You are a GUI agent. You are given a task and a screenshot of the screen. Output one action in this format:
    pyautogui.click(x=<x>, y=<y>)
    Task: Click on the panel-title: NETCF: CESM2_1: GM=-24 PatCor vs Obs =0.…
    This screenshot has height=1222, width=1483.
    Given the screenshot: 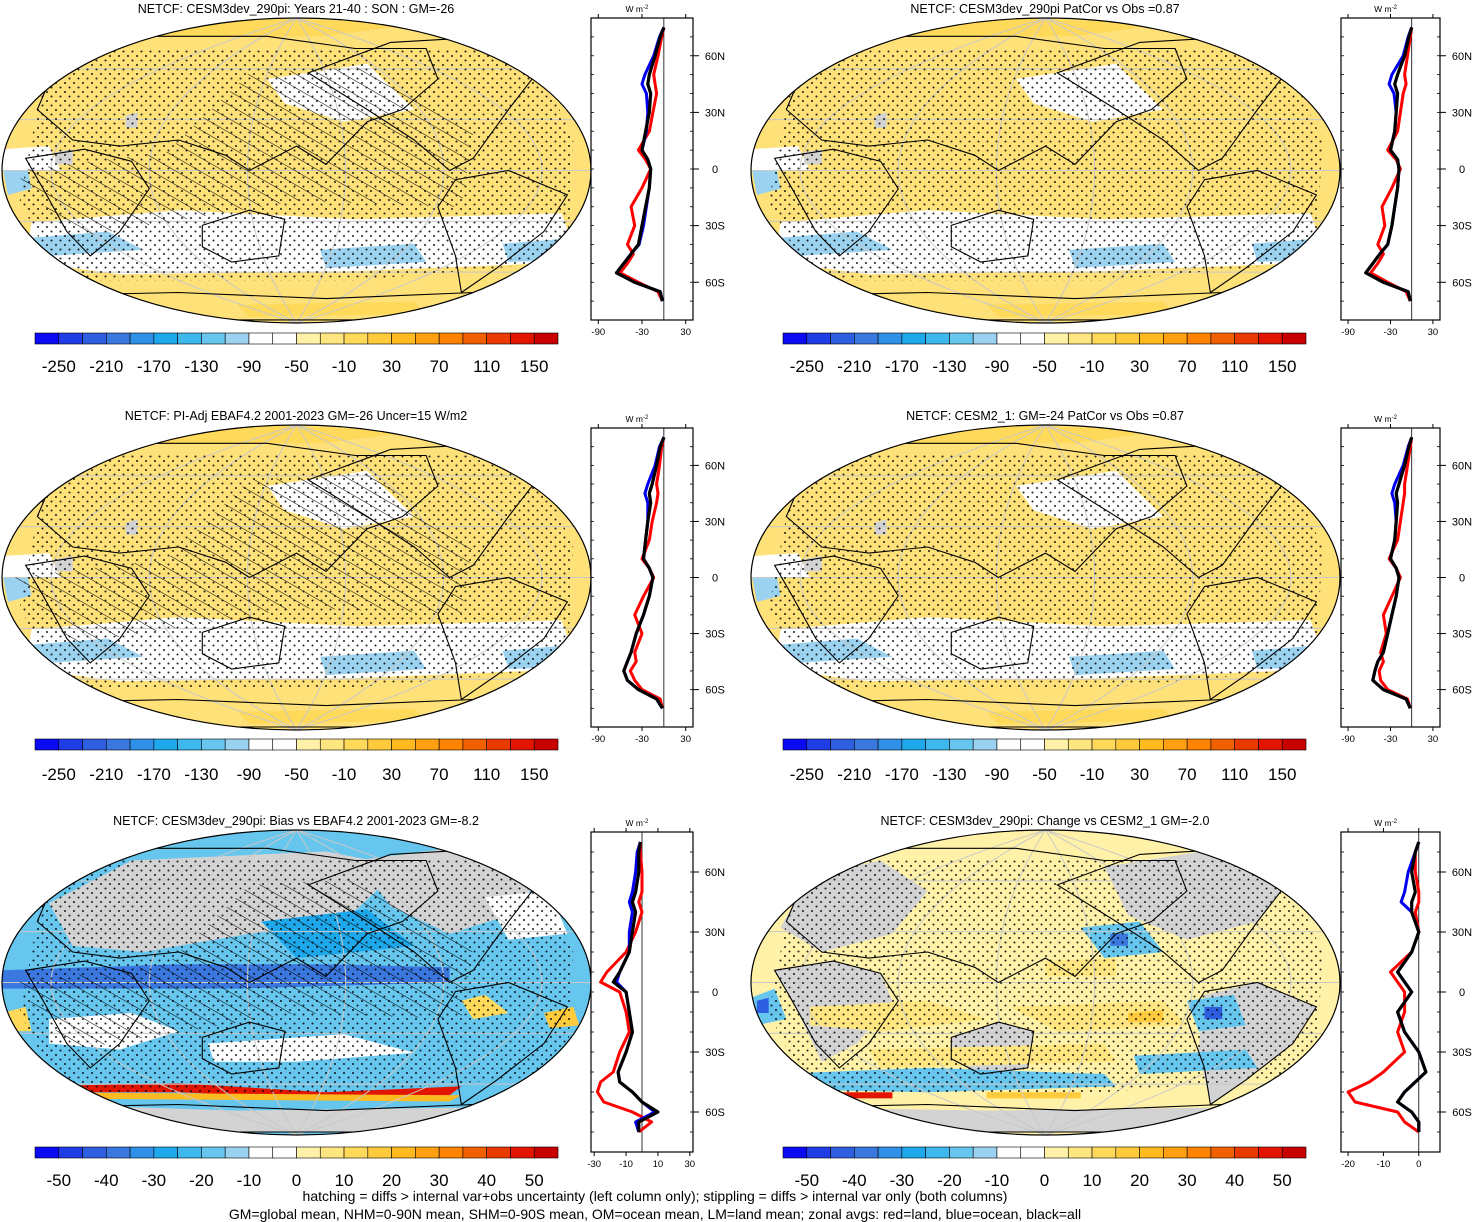 What is the action you would take?
    pyautogui.click(x=1045, y=416)
    